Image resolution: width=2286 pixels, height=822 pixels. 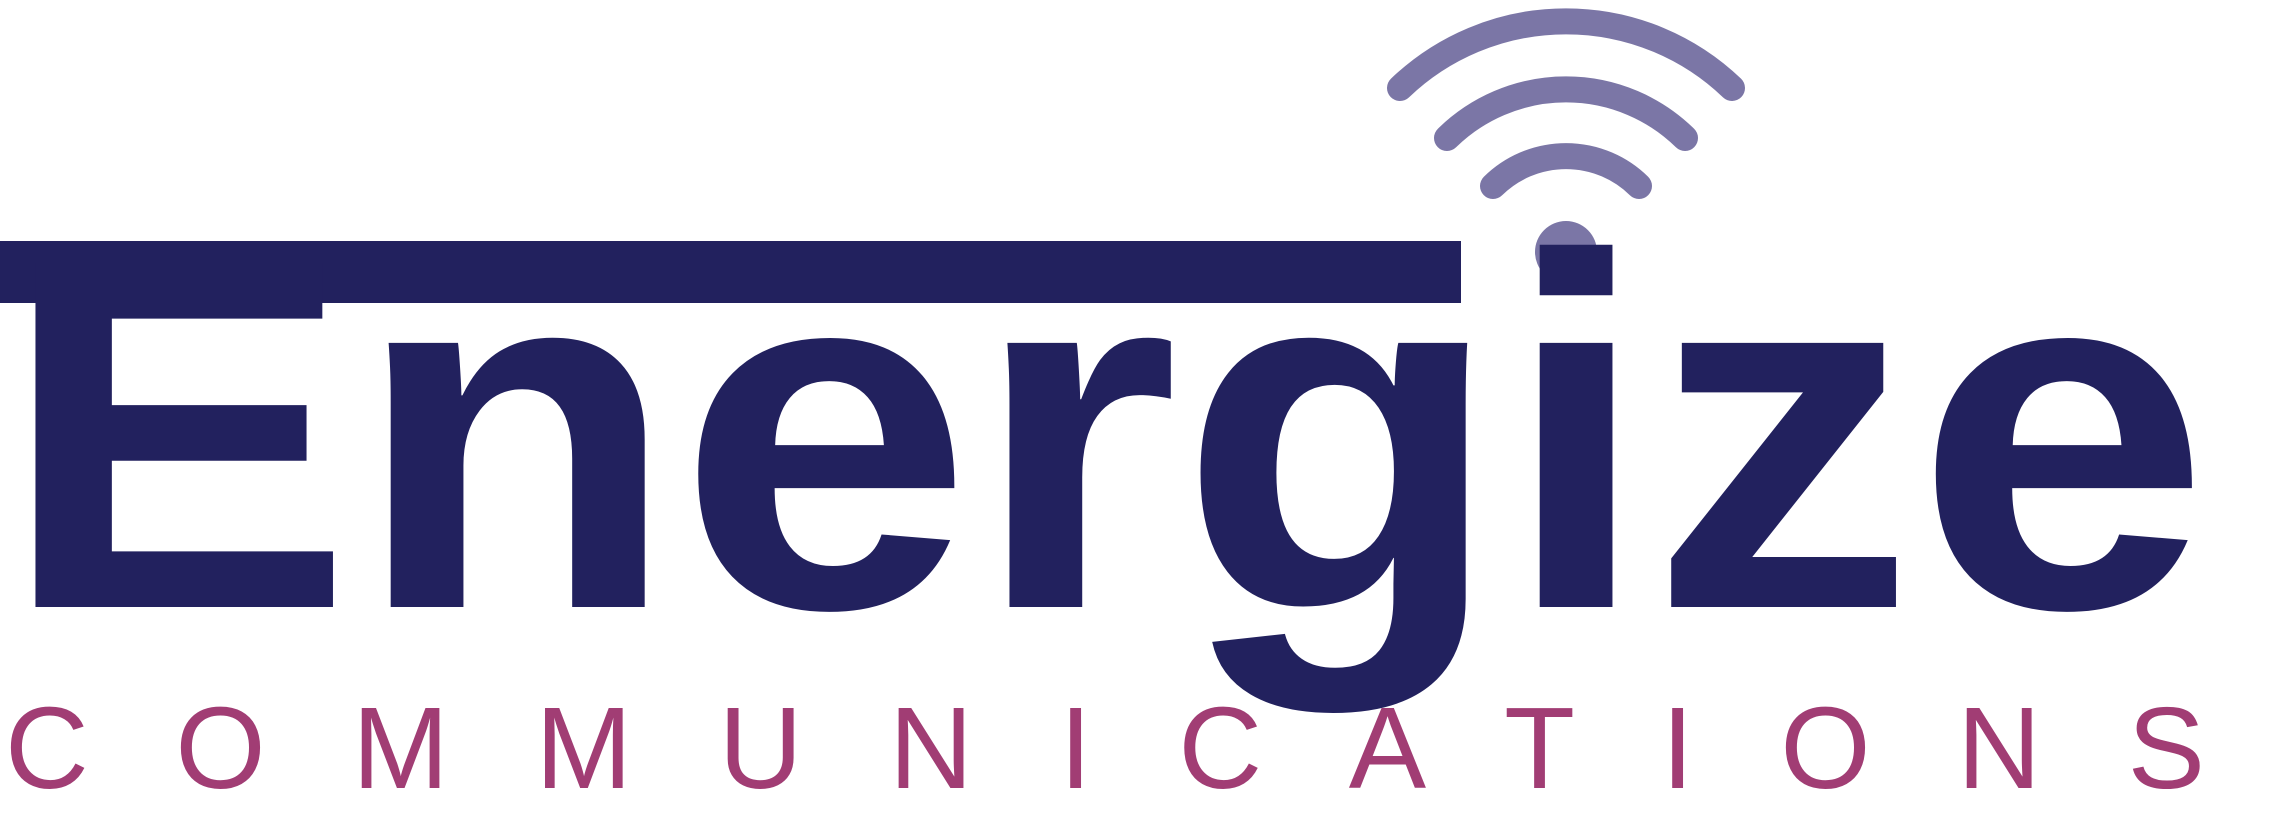 I want to click on signal-dot, so click(x=1566, y=252).